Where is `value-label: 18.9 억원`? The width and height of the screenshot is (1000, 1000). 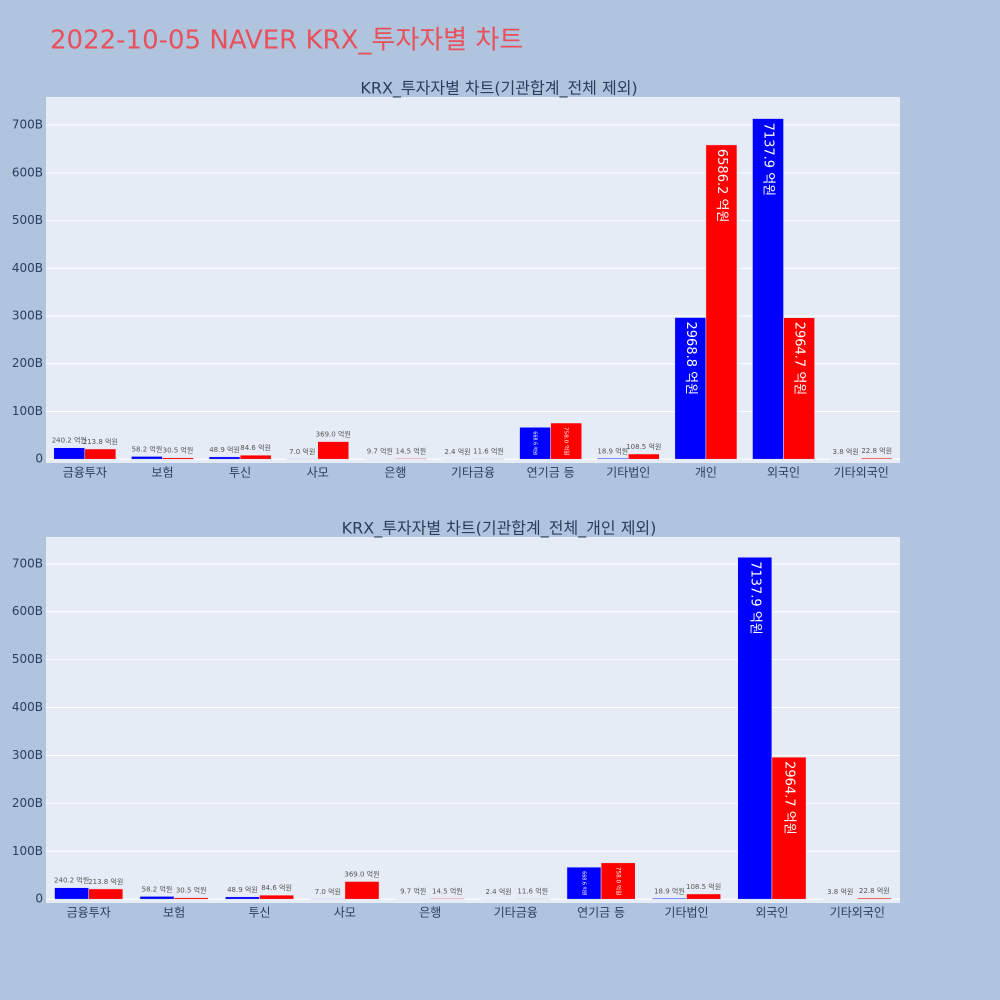
value-label: 18.9 억원 is located at coordinates (669, 890).